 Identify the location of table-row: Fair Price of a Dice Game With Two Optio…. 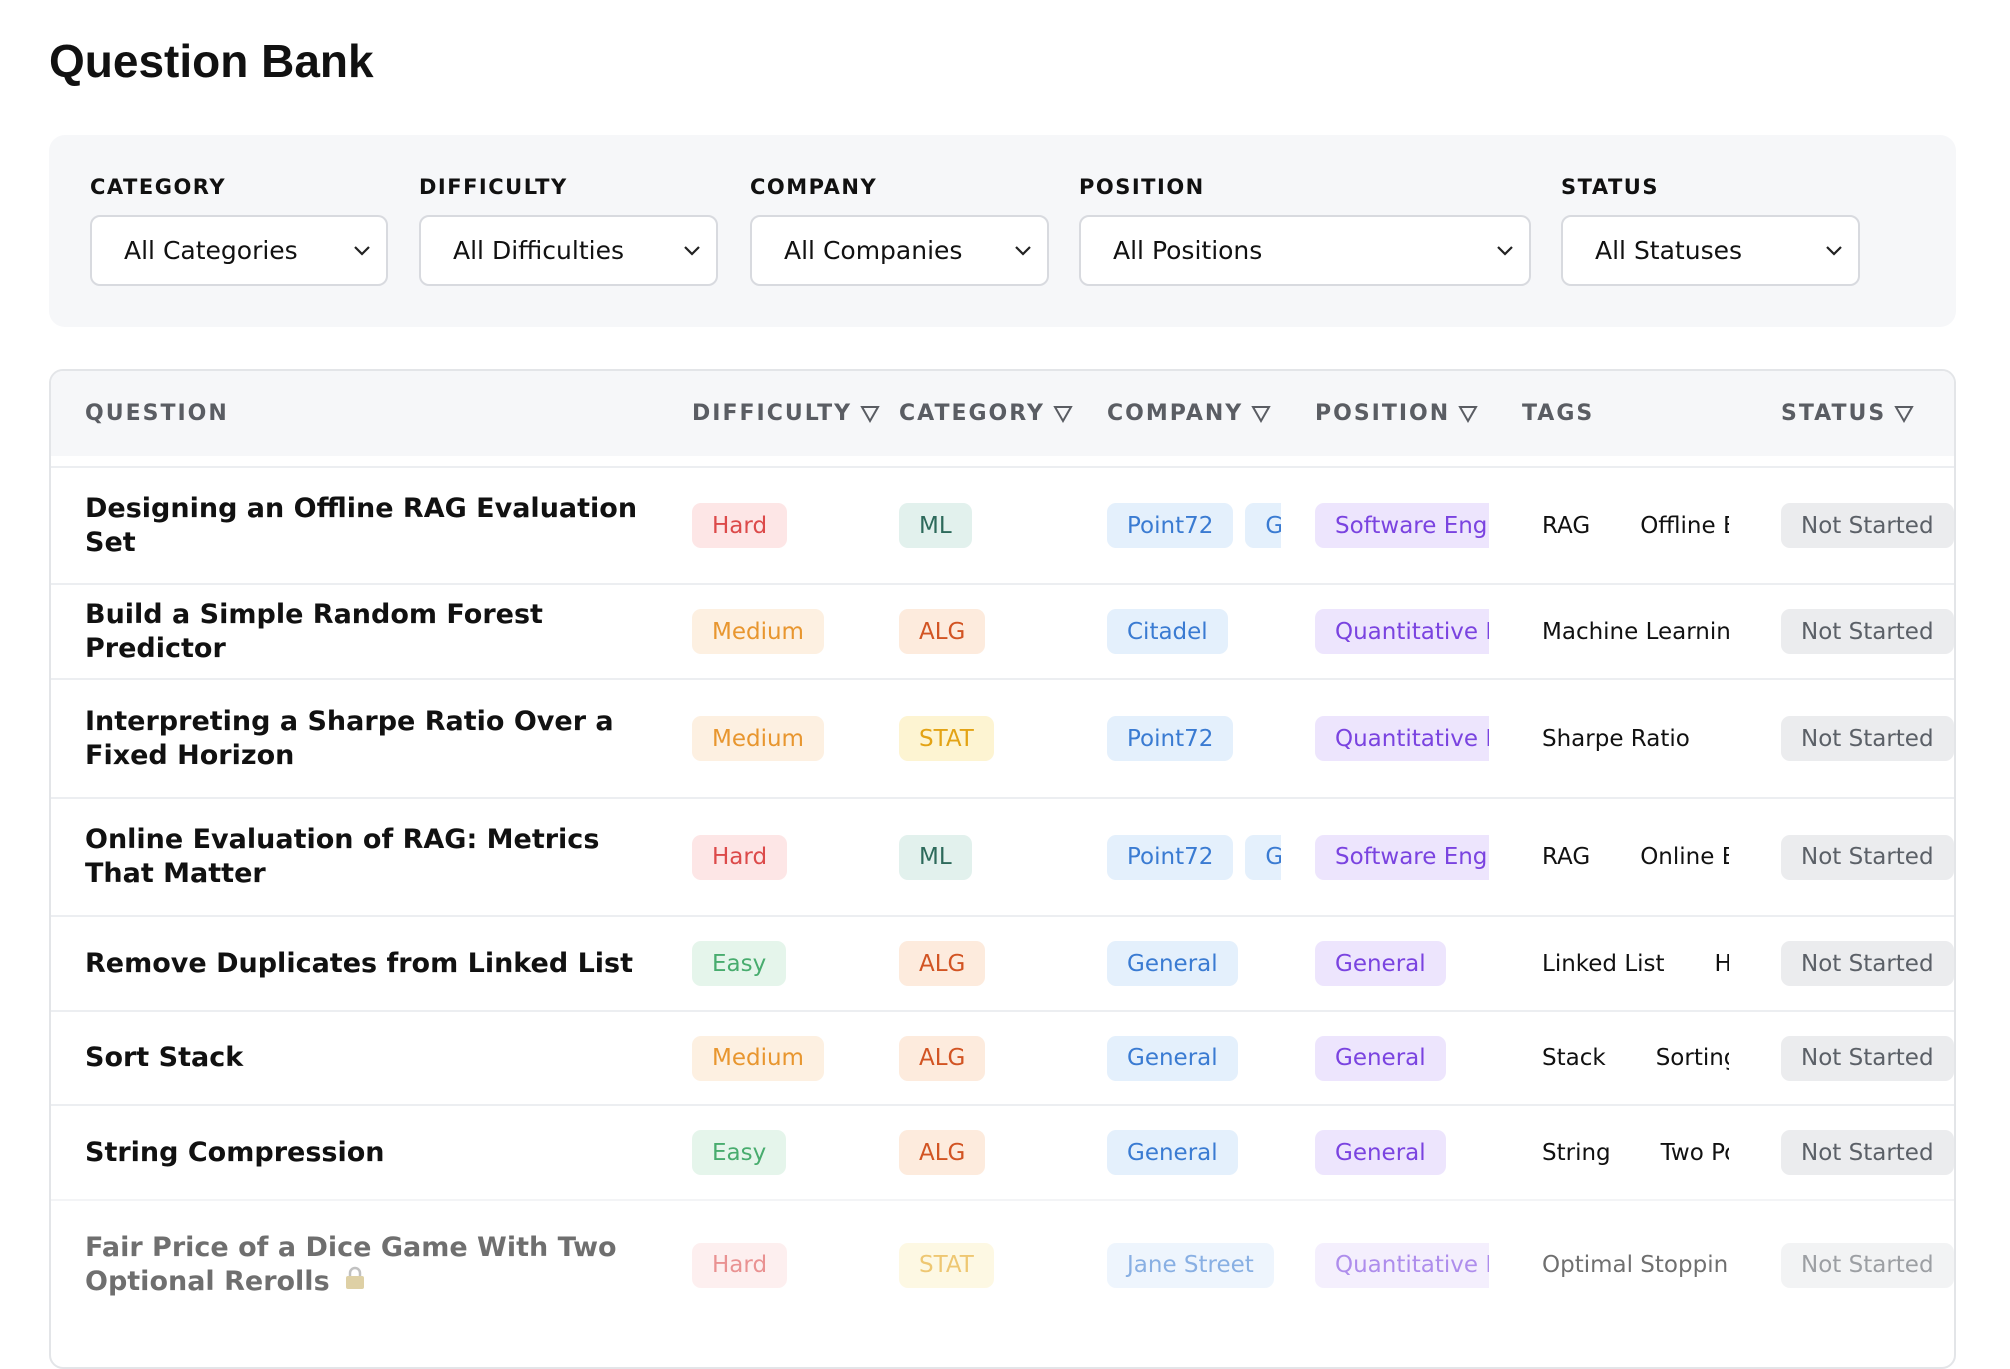
(1002, 1264).